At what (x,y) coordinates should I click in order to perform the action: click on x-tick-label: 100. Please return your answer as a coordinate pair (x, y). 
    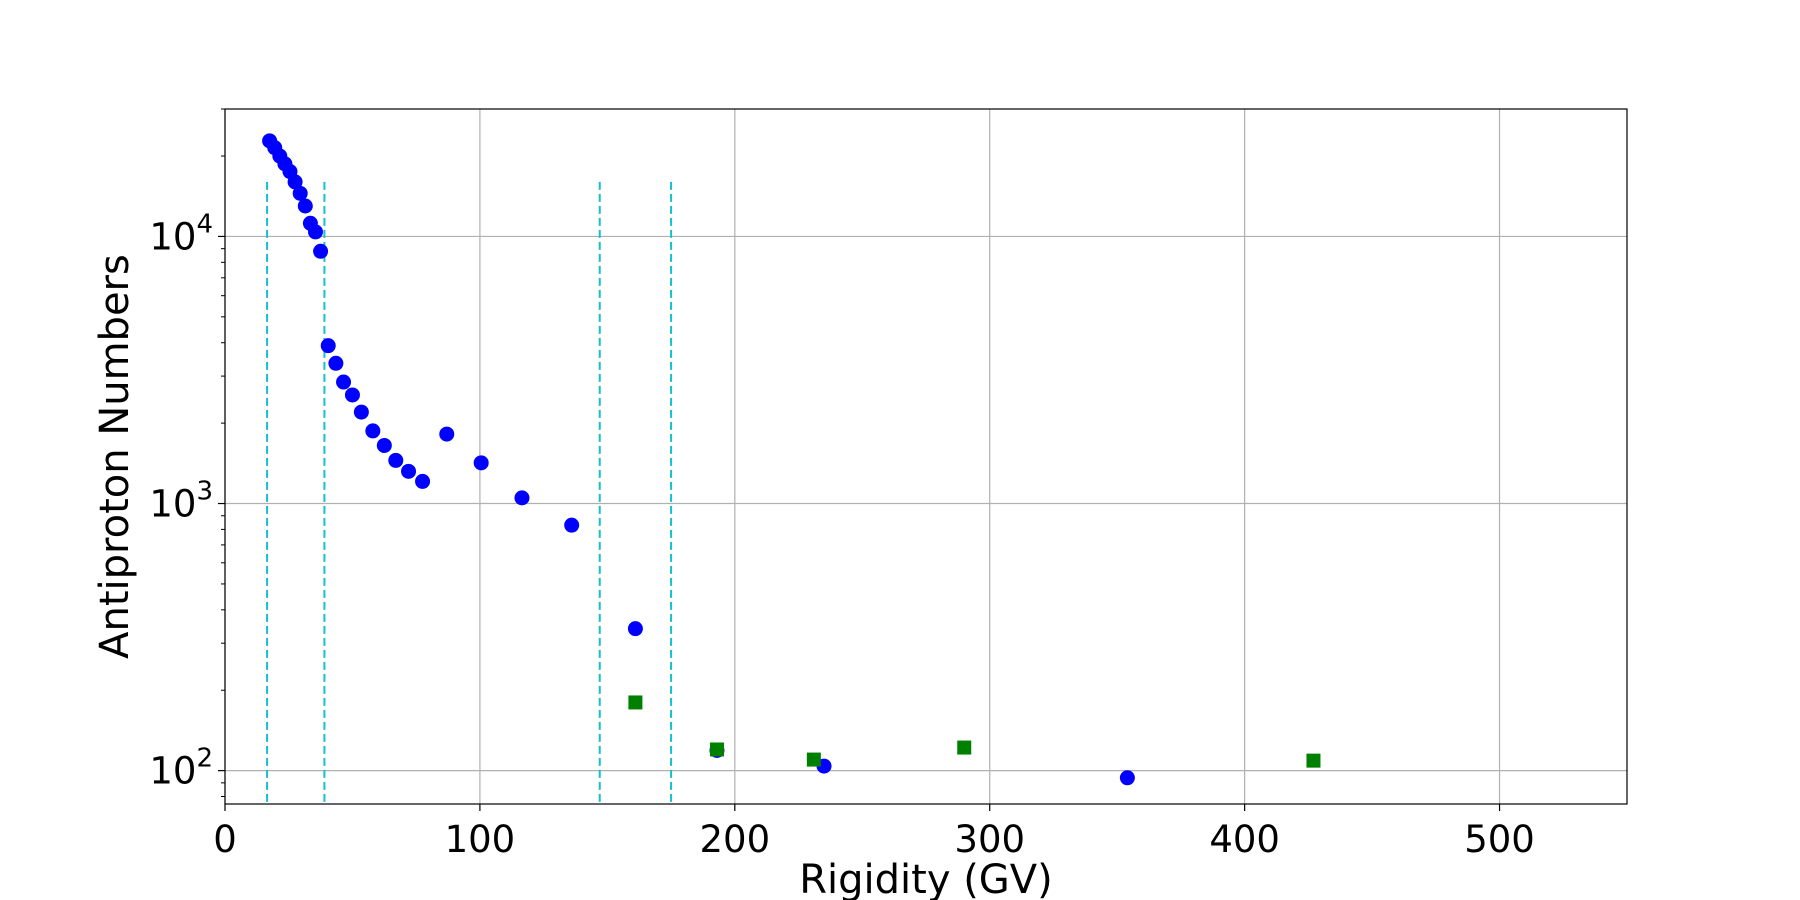
    Looking at the image, I should click on (480, 839).